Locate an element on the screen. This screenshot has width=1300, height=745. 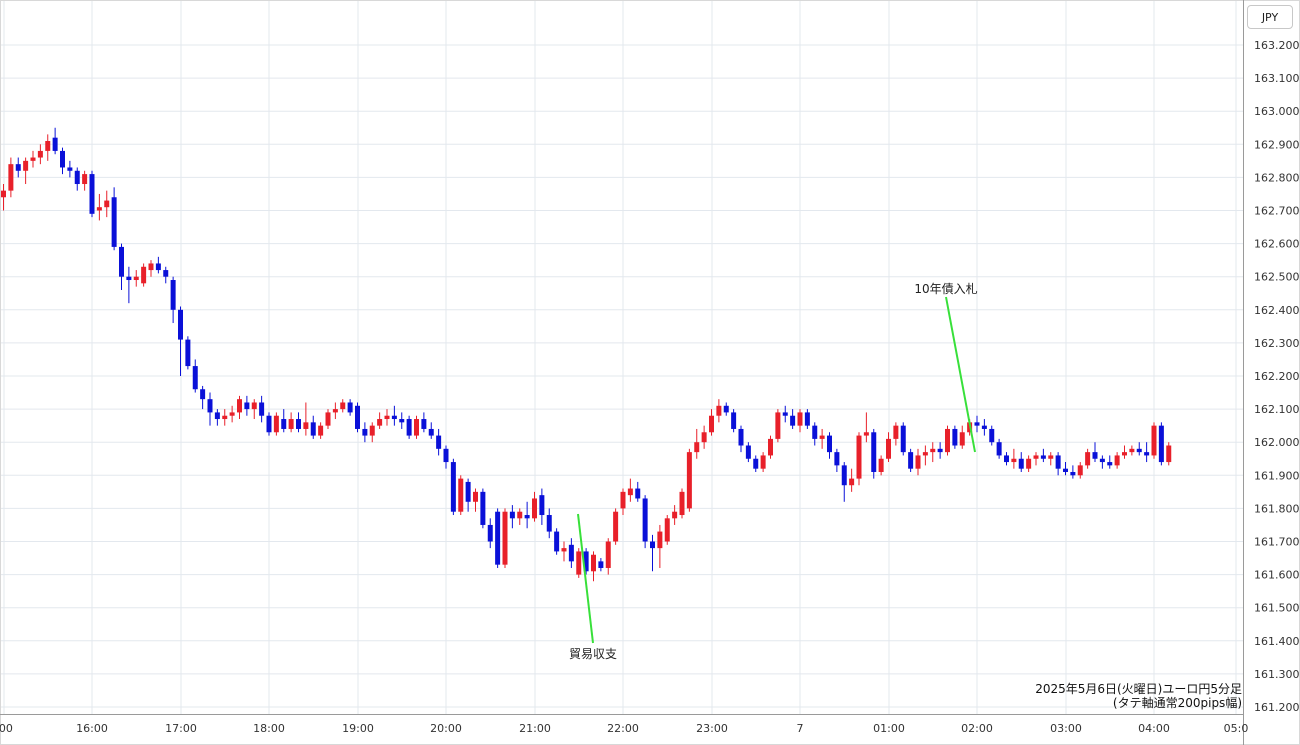
y-tick-label: 161.800 is located at coordinates (1277, 508).